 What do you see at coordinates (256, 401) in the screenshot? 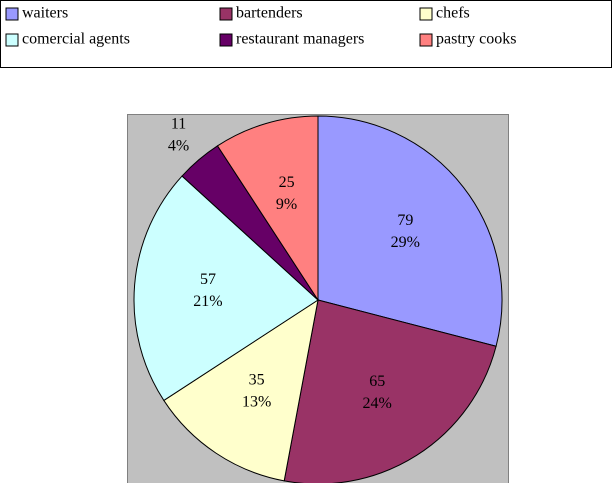
I see `data-label-percent: 13%` at bounding box center [256, 401].